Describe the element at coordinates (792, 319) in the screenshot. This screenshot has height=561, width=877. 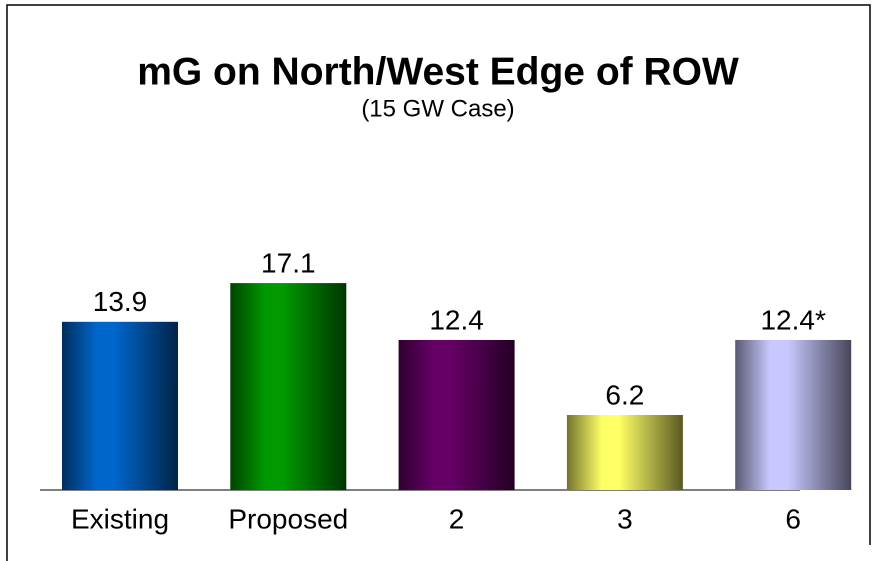
I see `value-label: 12.4*` at that location.